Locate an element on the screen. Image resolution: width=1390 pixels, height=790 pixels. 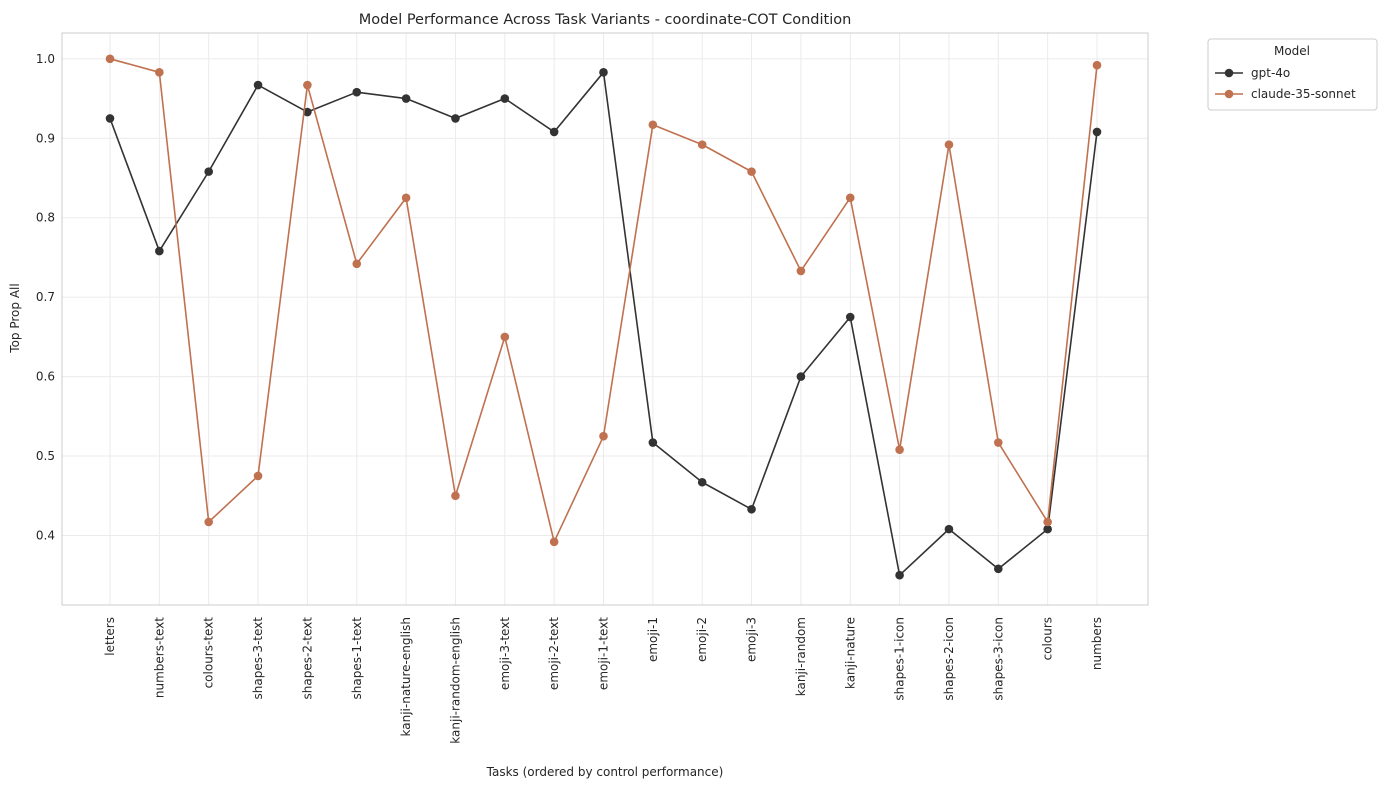
x-tick-label: shapes-1-text is located at coordinates (357, 658).